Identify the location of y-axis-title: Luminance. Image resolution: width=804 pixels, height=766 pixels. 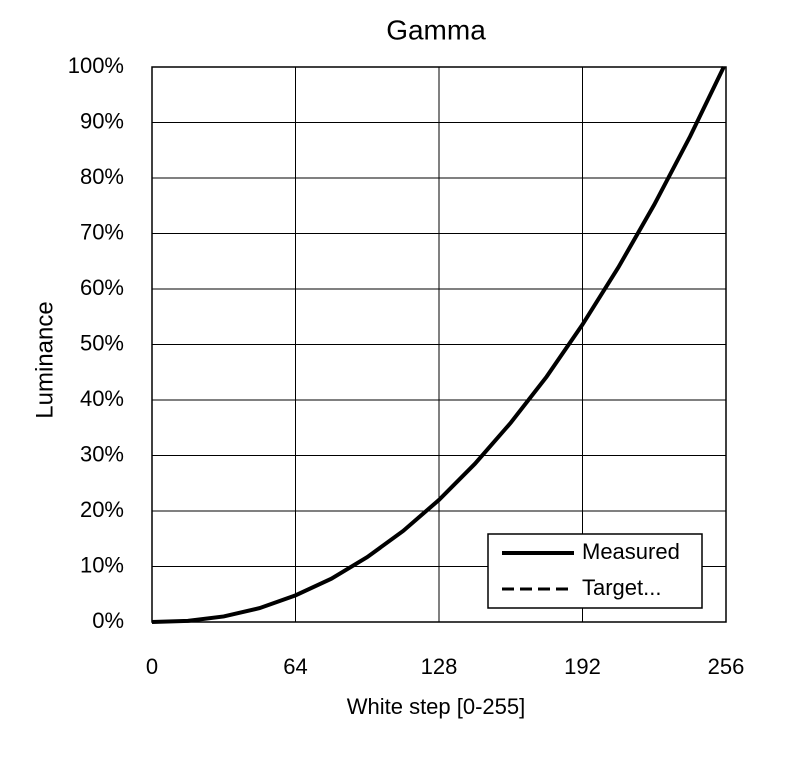
(44, 359).